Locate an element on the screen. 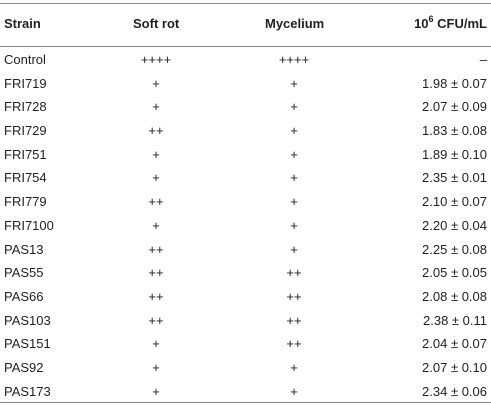  cell-cfu: 2.07 ± 0.09 is located at coordinates (454, 107).